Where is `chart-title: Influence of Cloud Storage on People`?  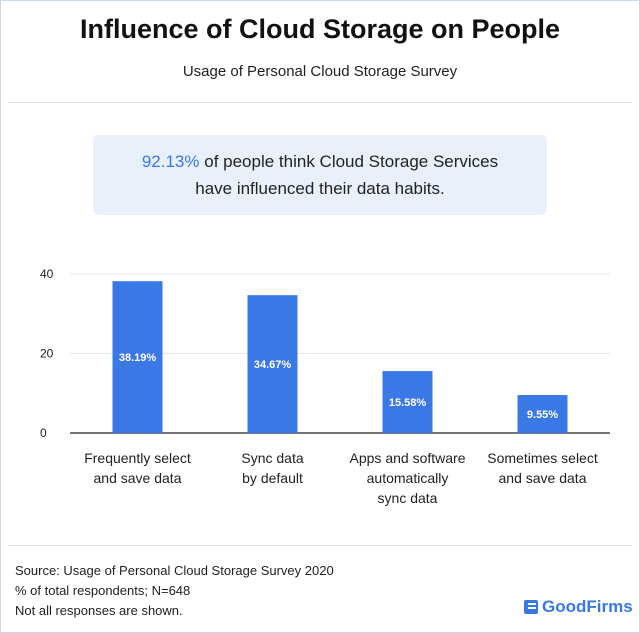
chart-title: Influence of Cloud Storage on People is located at coordinates (320, 29).